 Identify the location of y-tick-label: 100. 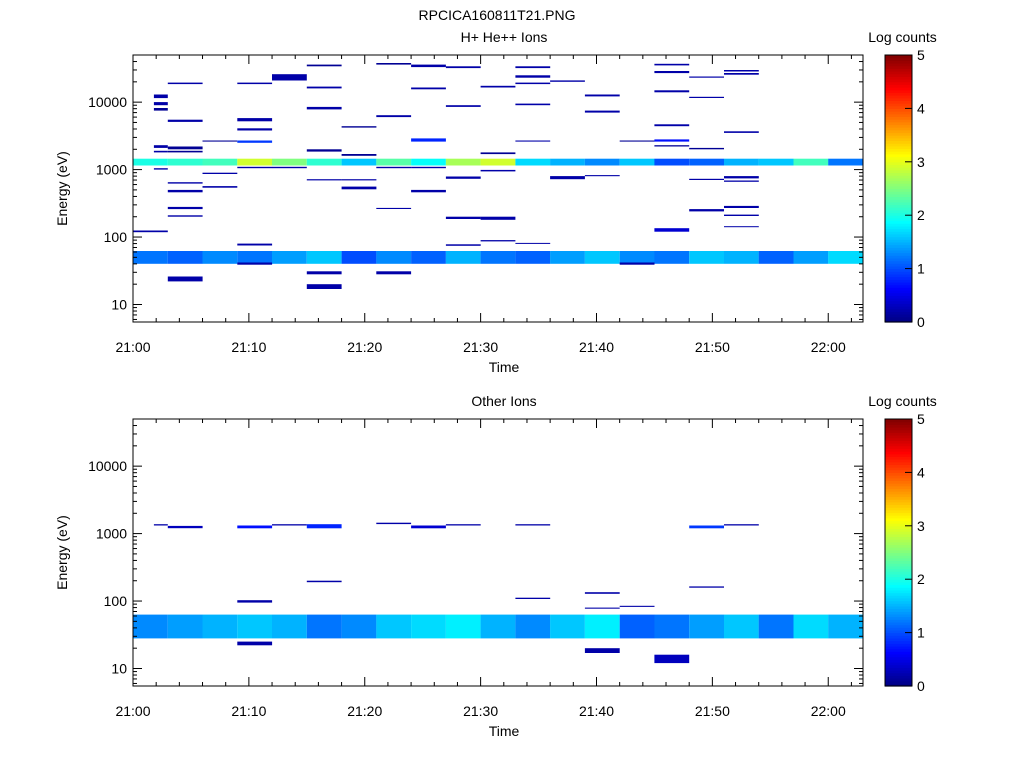
(116, 237).